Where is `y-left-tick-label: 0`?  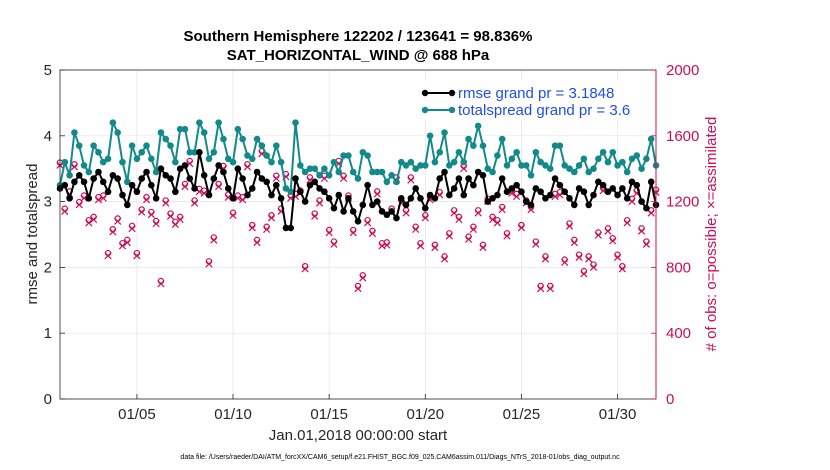
y-left-tick-label: 0 is located at coordinates (48, 399).